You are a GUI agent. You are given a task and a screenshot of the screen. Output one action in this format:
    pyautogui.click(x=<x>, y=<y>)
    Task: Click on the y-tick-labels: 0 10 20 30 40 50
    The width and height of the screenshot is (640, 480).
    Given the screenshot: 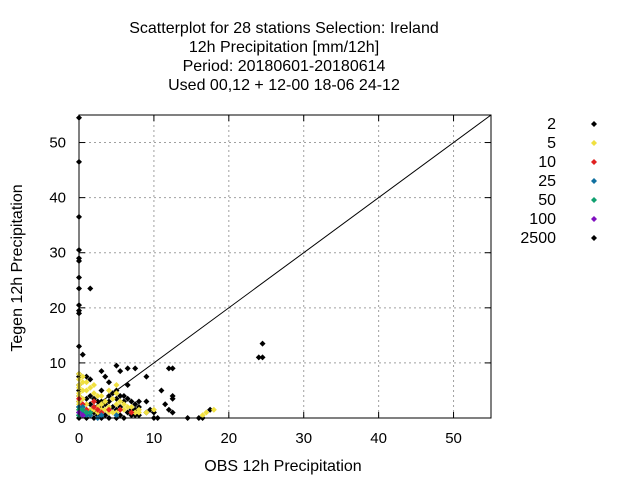 What is the action you would take?
    pyautogui.click(x=57, y=281)
    